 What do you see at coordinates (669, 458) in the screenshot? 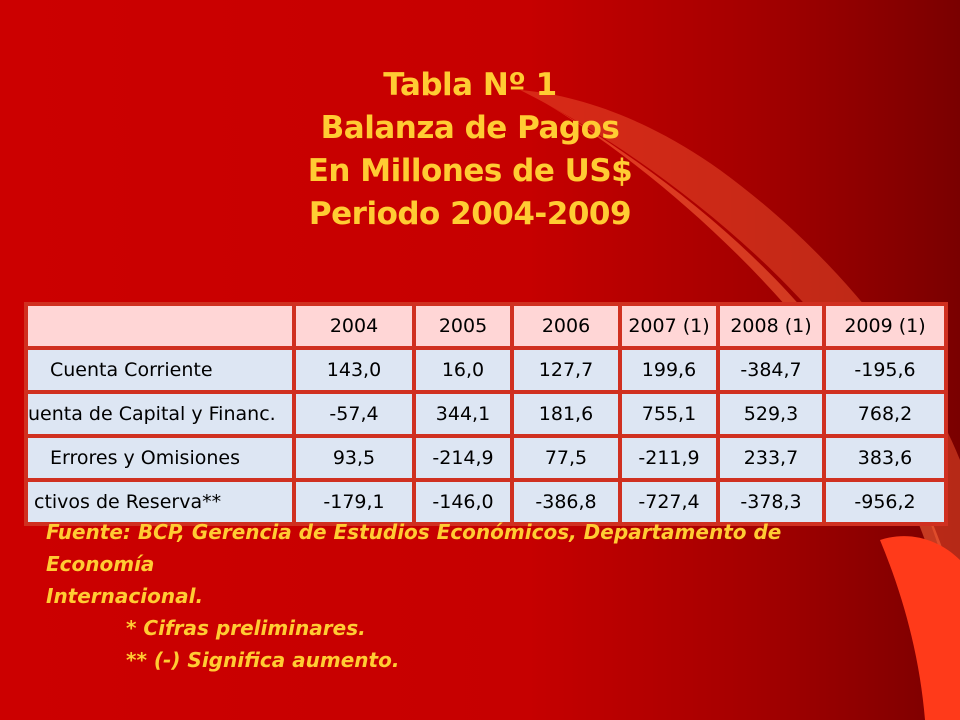
I see `table-cell: -211,9` at bounding box center [669, 458].